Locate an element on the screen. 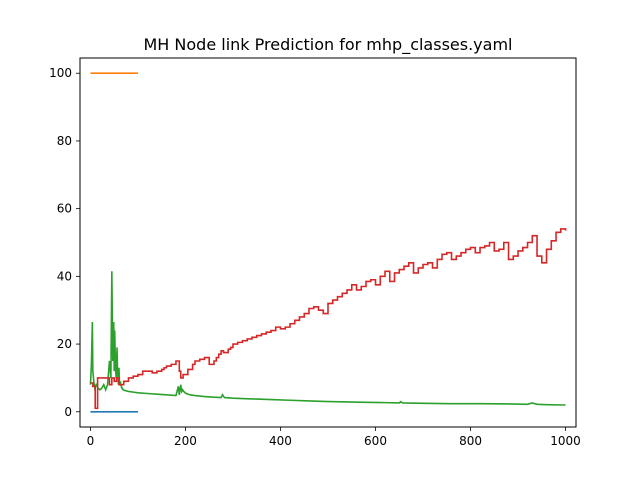  y-tick-label: 0 is located at coordinates (68, 412).